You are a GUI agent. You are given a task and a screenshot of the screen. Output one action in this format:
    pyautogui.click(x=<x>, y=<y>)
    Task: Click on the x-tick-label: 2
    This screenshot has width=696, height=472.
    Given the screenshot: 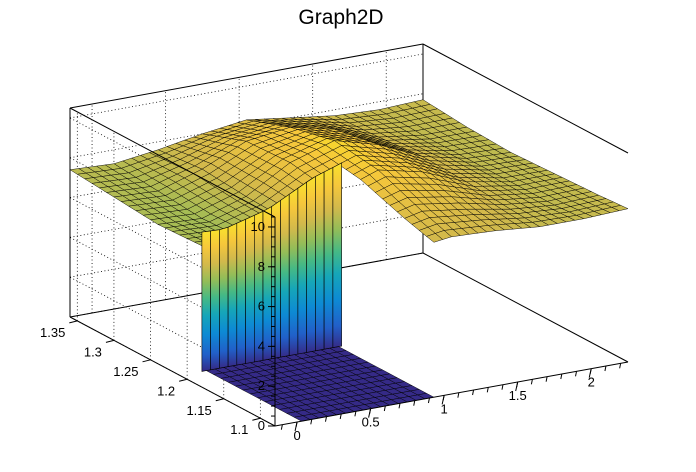 What is the action you would take?
    pyautogui.click(x=591, y=382)
    